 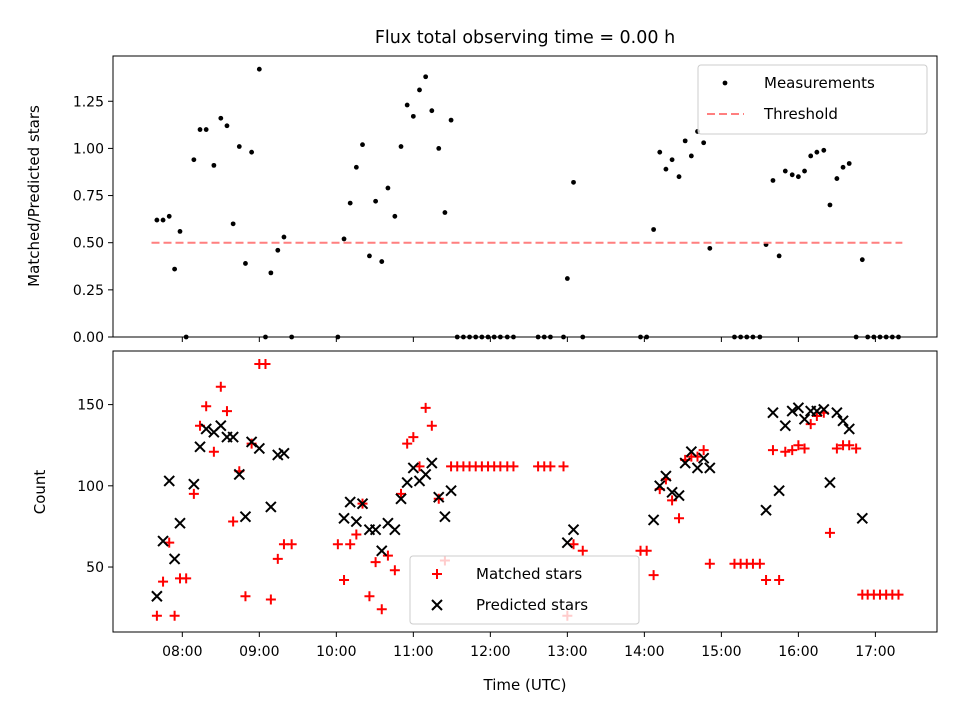 I want to click on top-y-axis-label: Matched/Predicted stars, so click(x=34, y=196).